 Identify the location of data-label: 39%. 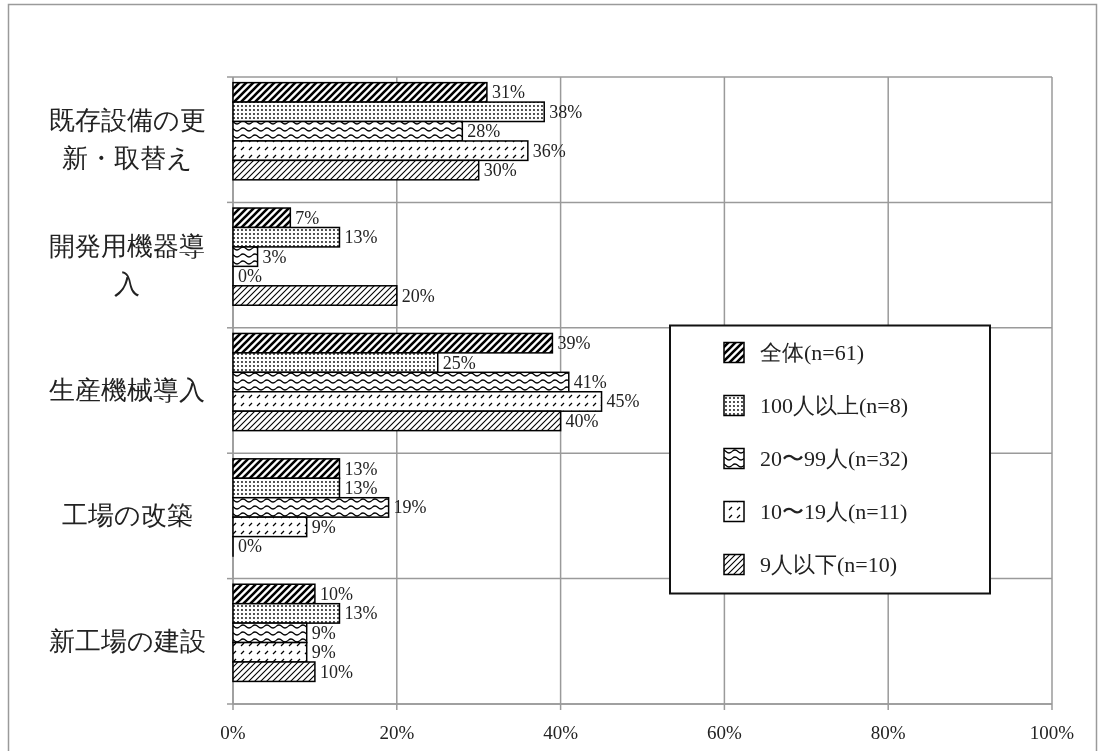
(574, 343).